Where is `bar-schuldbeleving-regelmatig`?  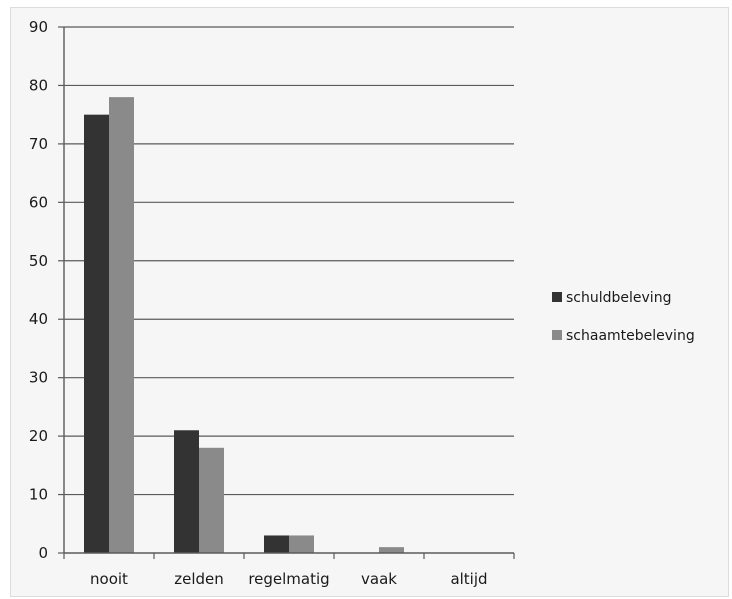
bar-schuldbeleving-regelmatig is located at coordinates (276, 544).